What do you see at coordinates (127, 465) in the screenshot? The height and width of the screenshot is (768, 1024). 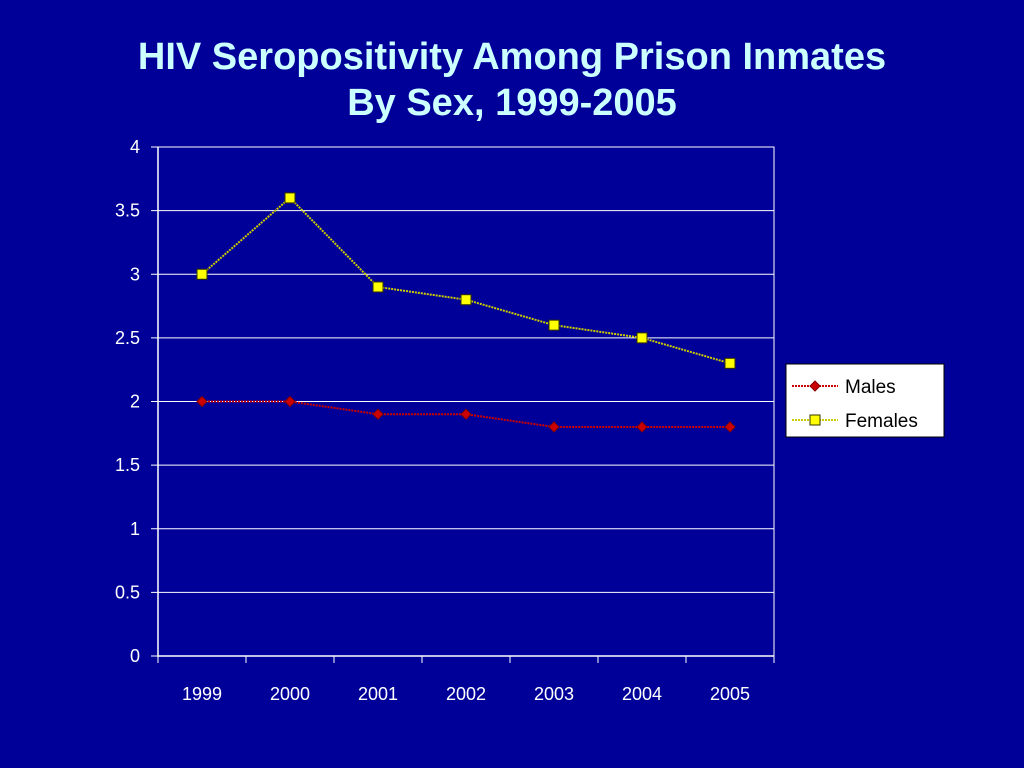 I see `y-tick-label-1.5: 1.5` at bounding box center [127, 465].